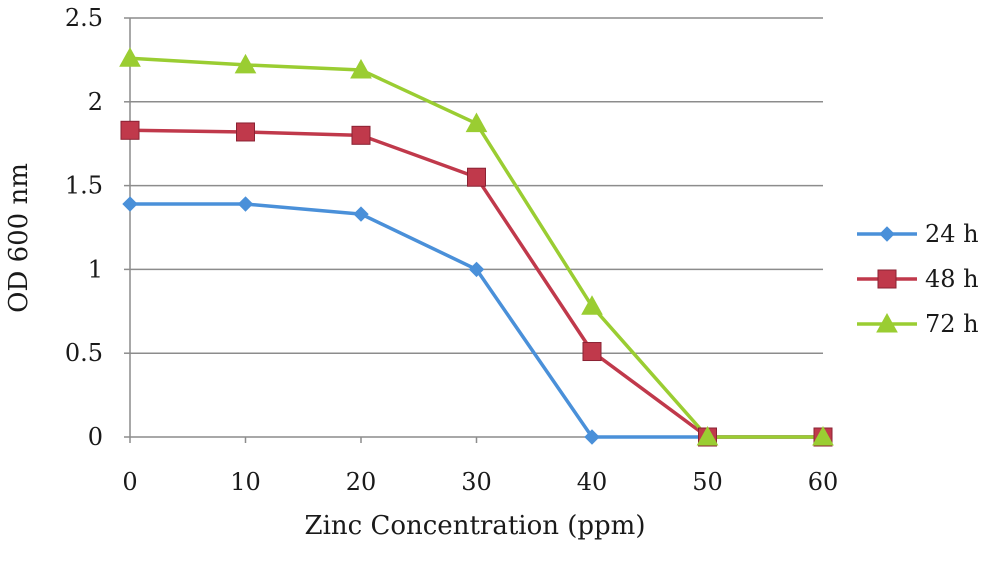 The height and width of the screenshot is (562, 1000). Describe the element at coordinates (475, 526) in the screenshot. I see `x-axis-title: Zinc Concentration (ppm)` at that location.